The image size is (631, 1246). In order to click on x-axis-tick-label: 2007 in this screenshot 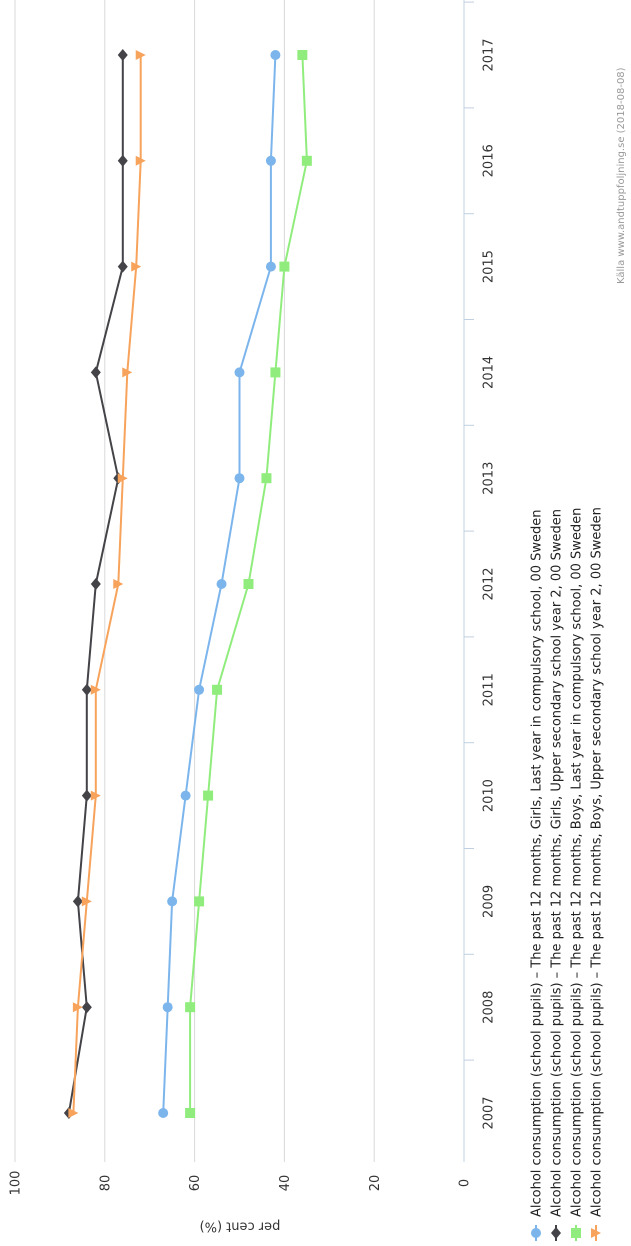, I will do `click(489, 1112)`.